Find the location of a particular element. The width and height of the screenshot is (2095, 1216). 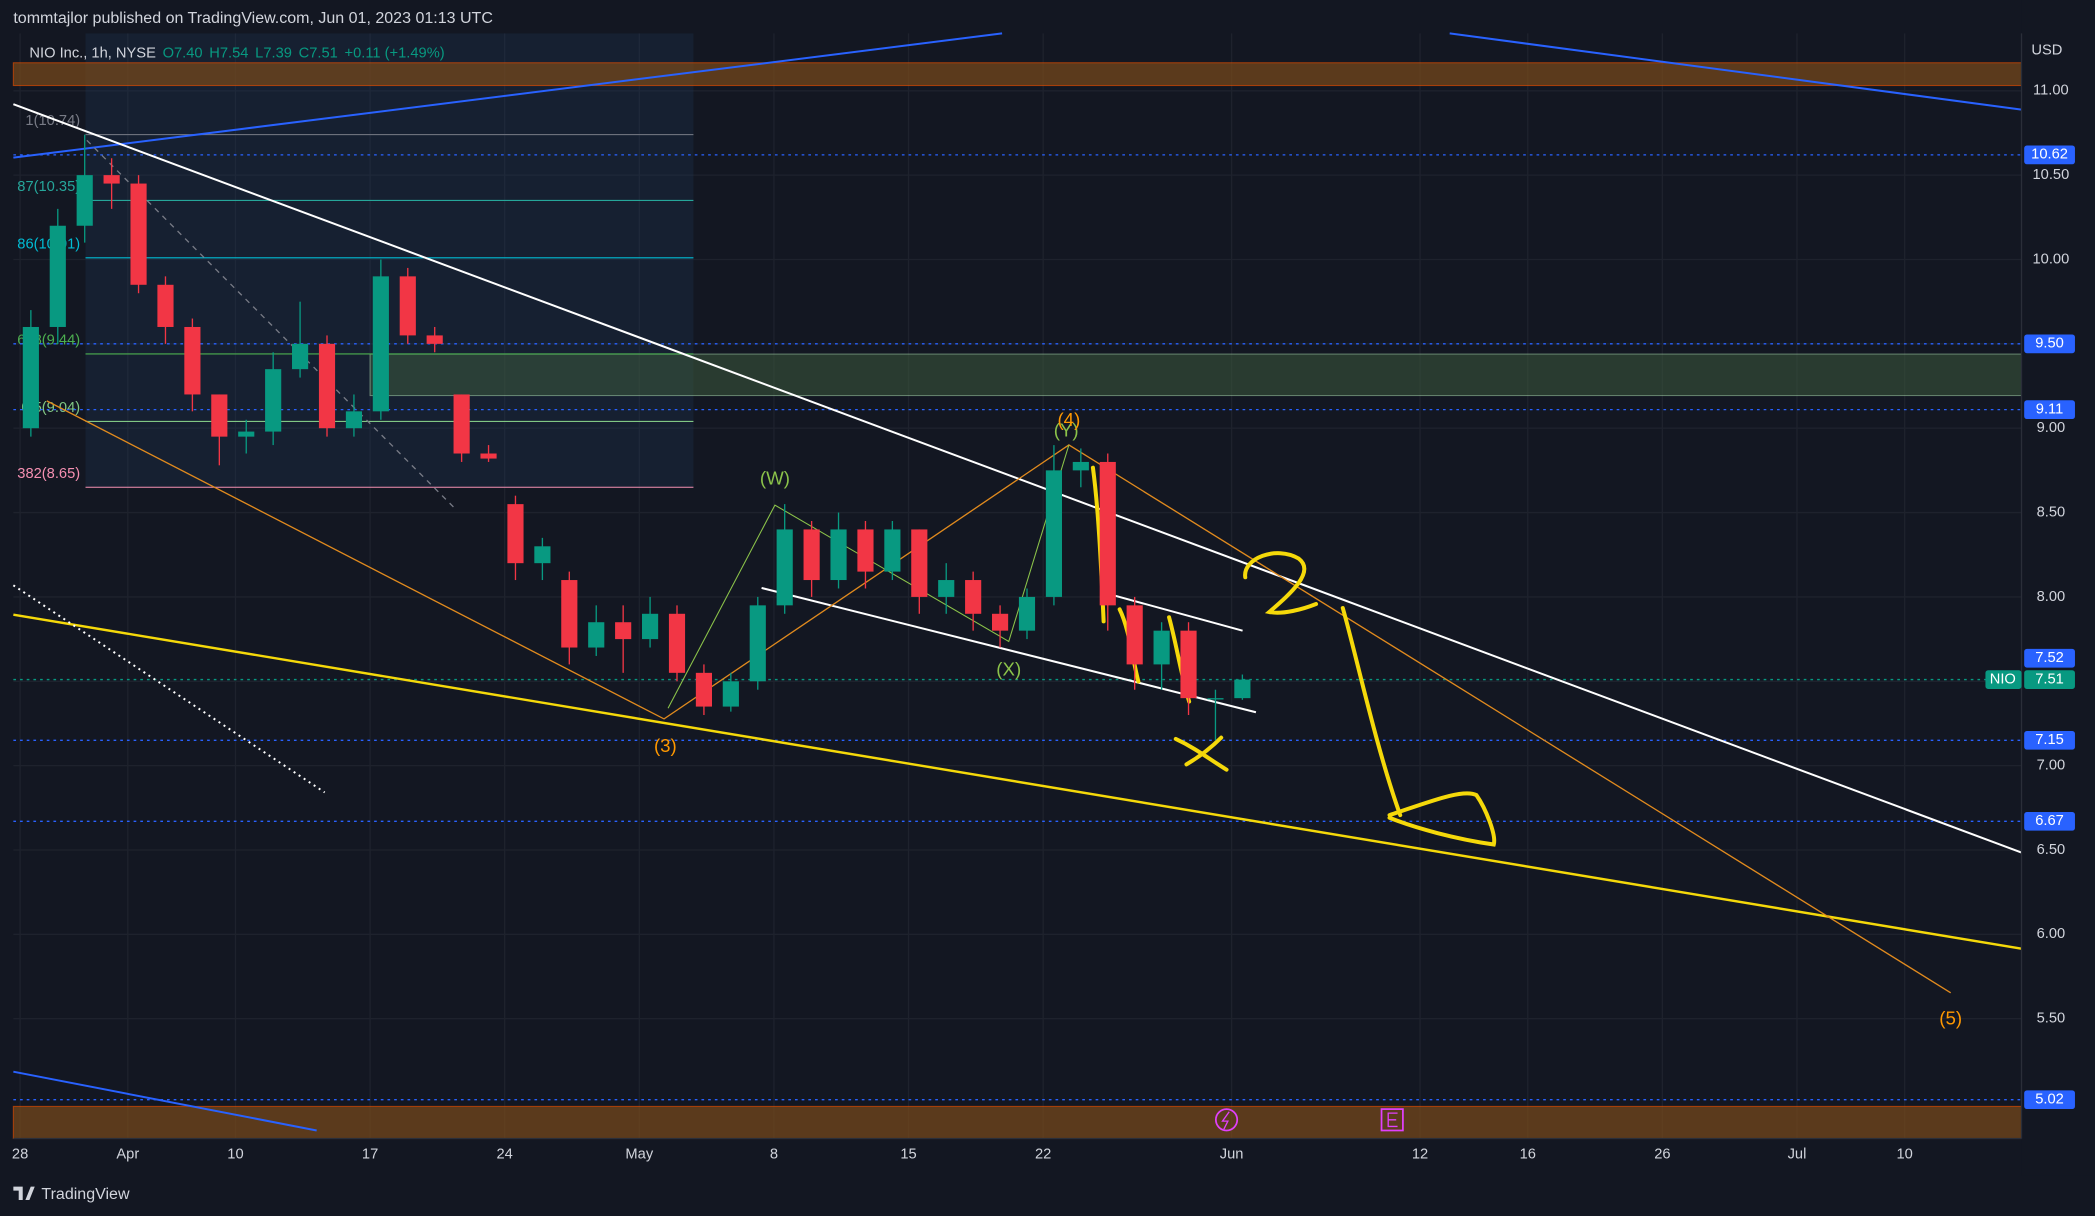

x-tick-label: 15 is located at coordinates (908, 1154).